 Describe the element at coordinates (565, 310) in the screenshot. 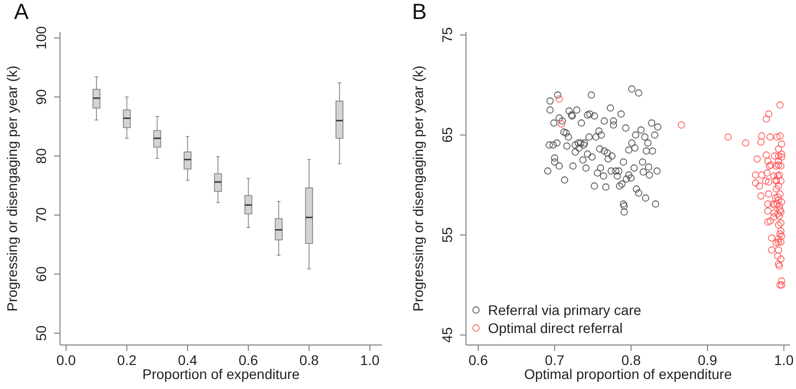

I see `legend-label: Referral via primary care` at that location.